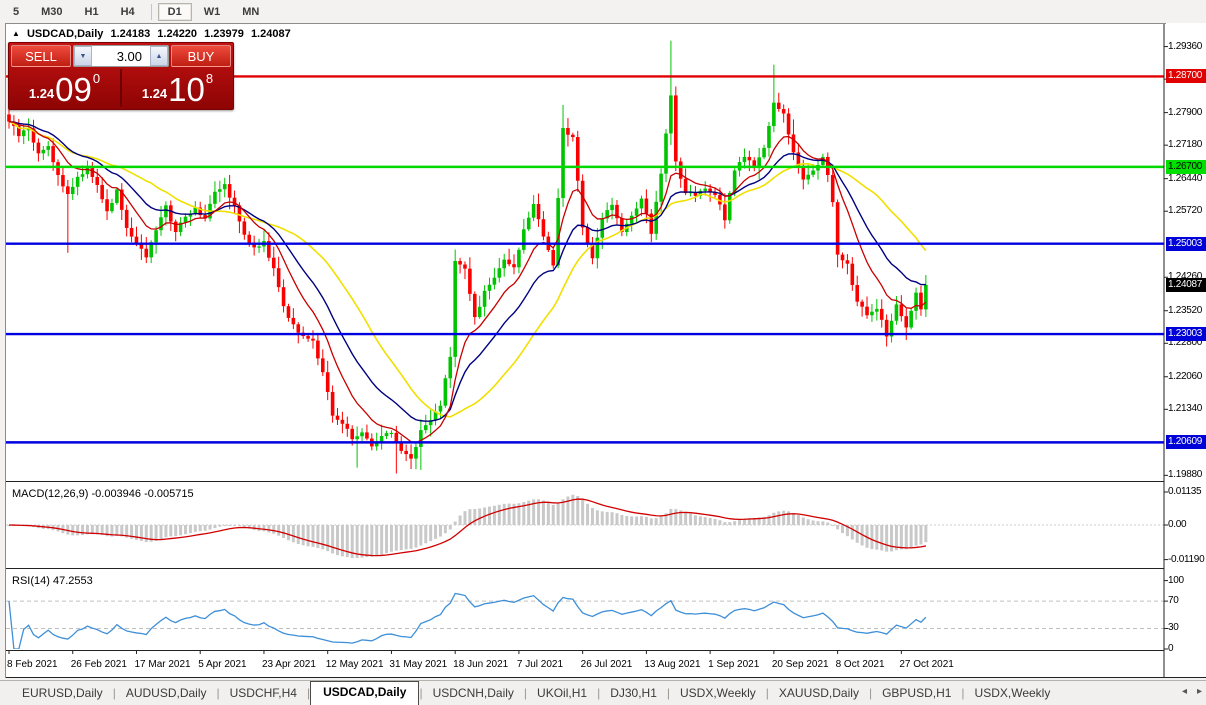 The image size is (1206, 705). I want to click on chart-tab-xauusd-daily: XAUUSD,Daily, so click(818, 693).